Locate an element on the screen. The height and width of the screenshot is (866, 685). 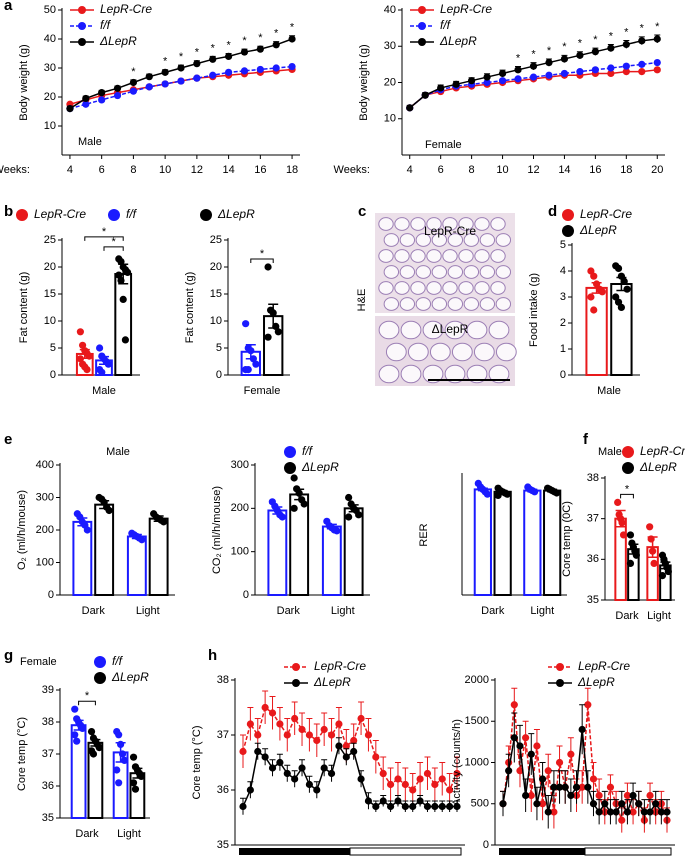
significance-bracket is located at coordinates (627, 496).